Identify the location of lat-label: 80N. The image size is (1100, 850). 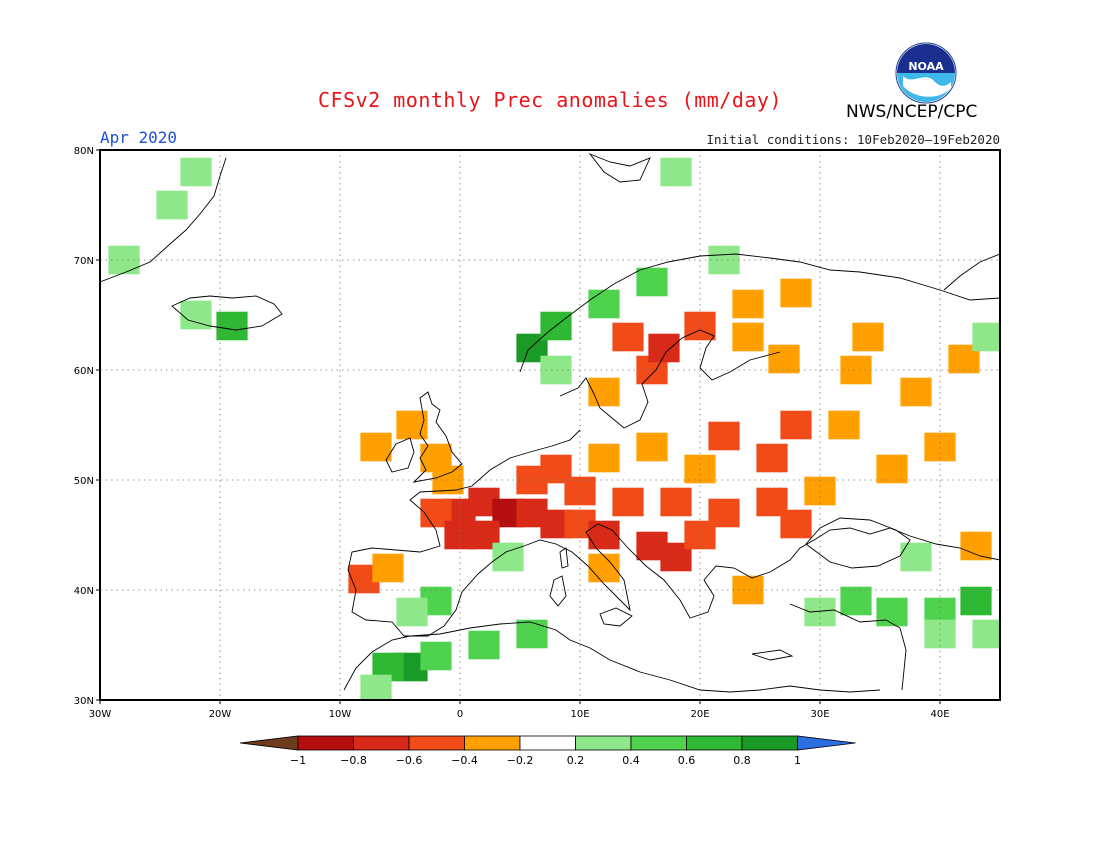
(84, 151).